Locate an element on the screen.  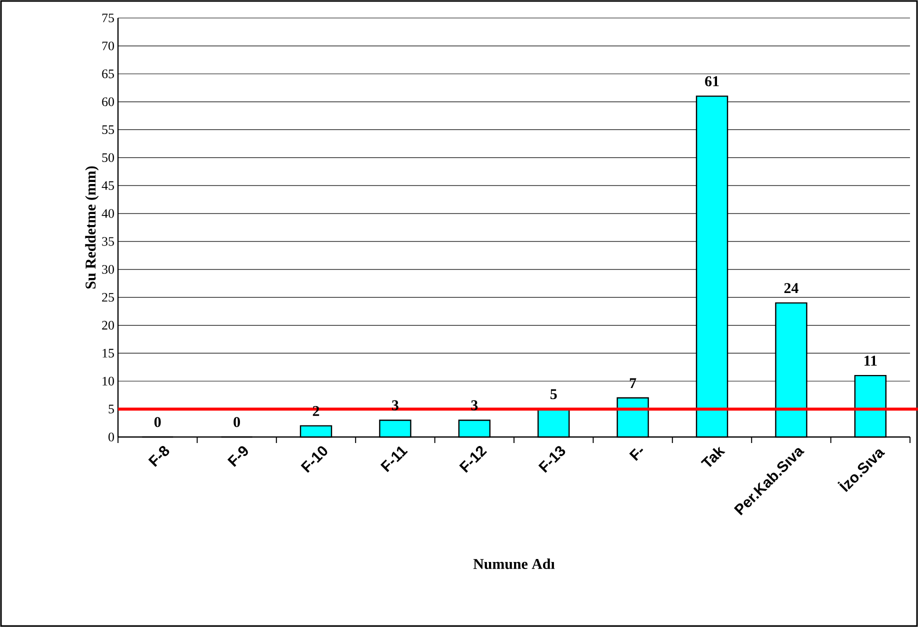
data-label: 11 is located at coordinates (870, 361).